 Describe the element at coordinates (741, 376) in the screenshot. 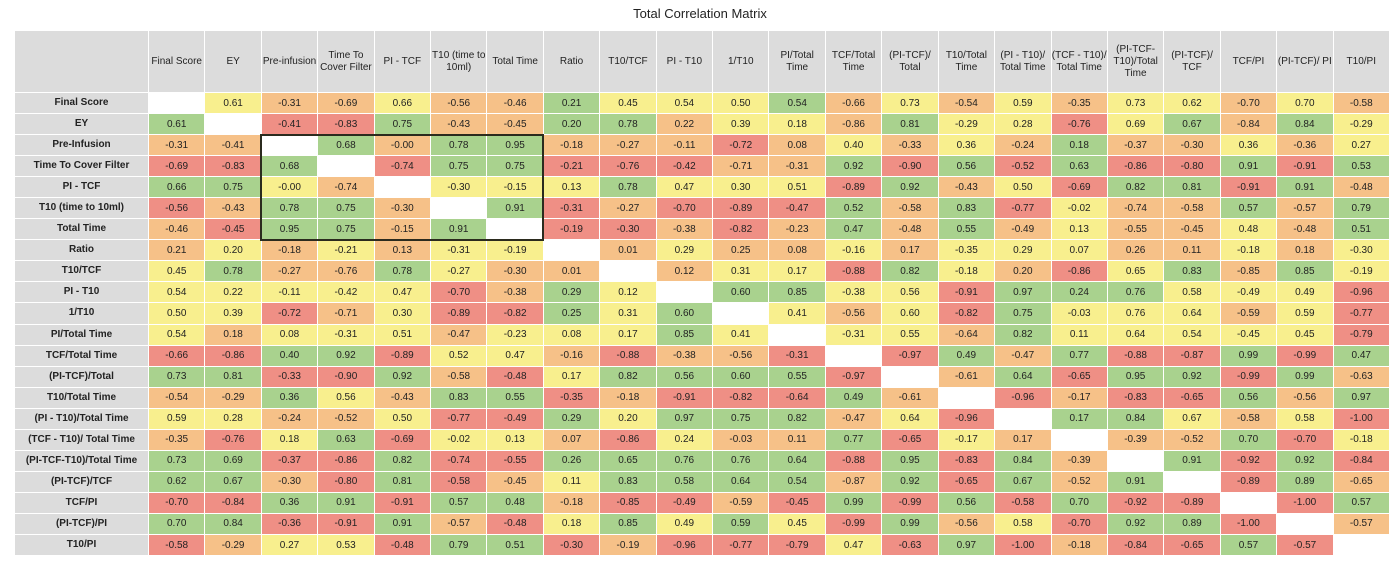

I see `correlation-cell: 0.60` at that location.